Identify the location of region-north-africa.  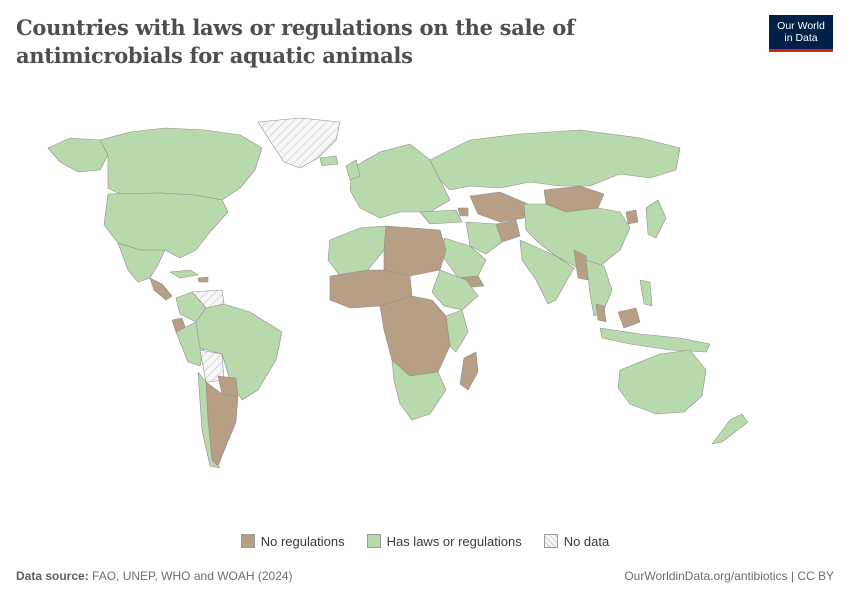
(415, 251).